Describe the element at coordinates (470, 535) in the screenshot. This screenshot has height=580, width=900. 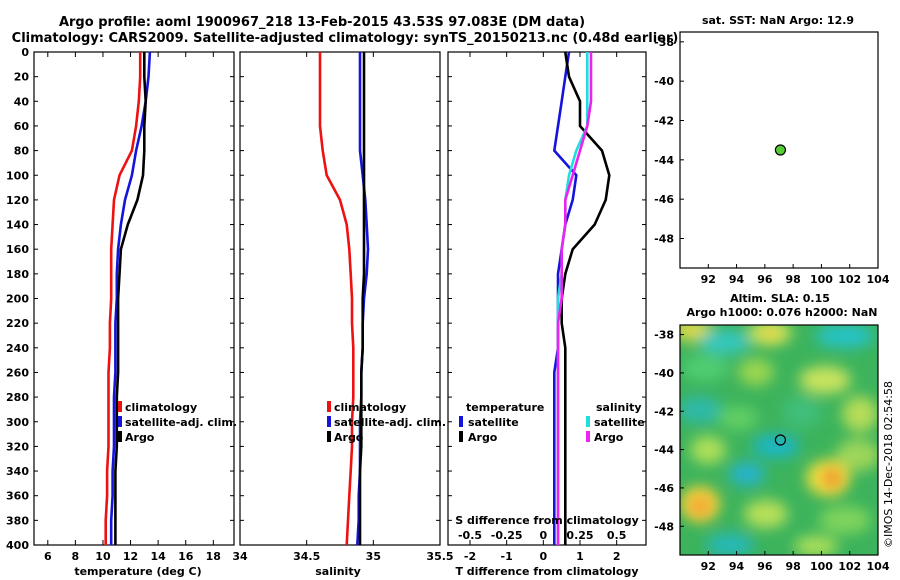
I see `secondary-x-tick-label: -0.5` at that location.